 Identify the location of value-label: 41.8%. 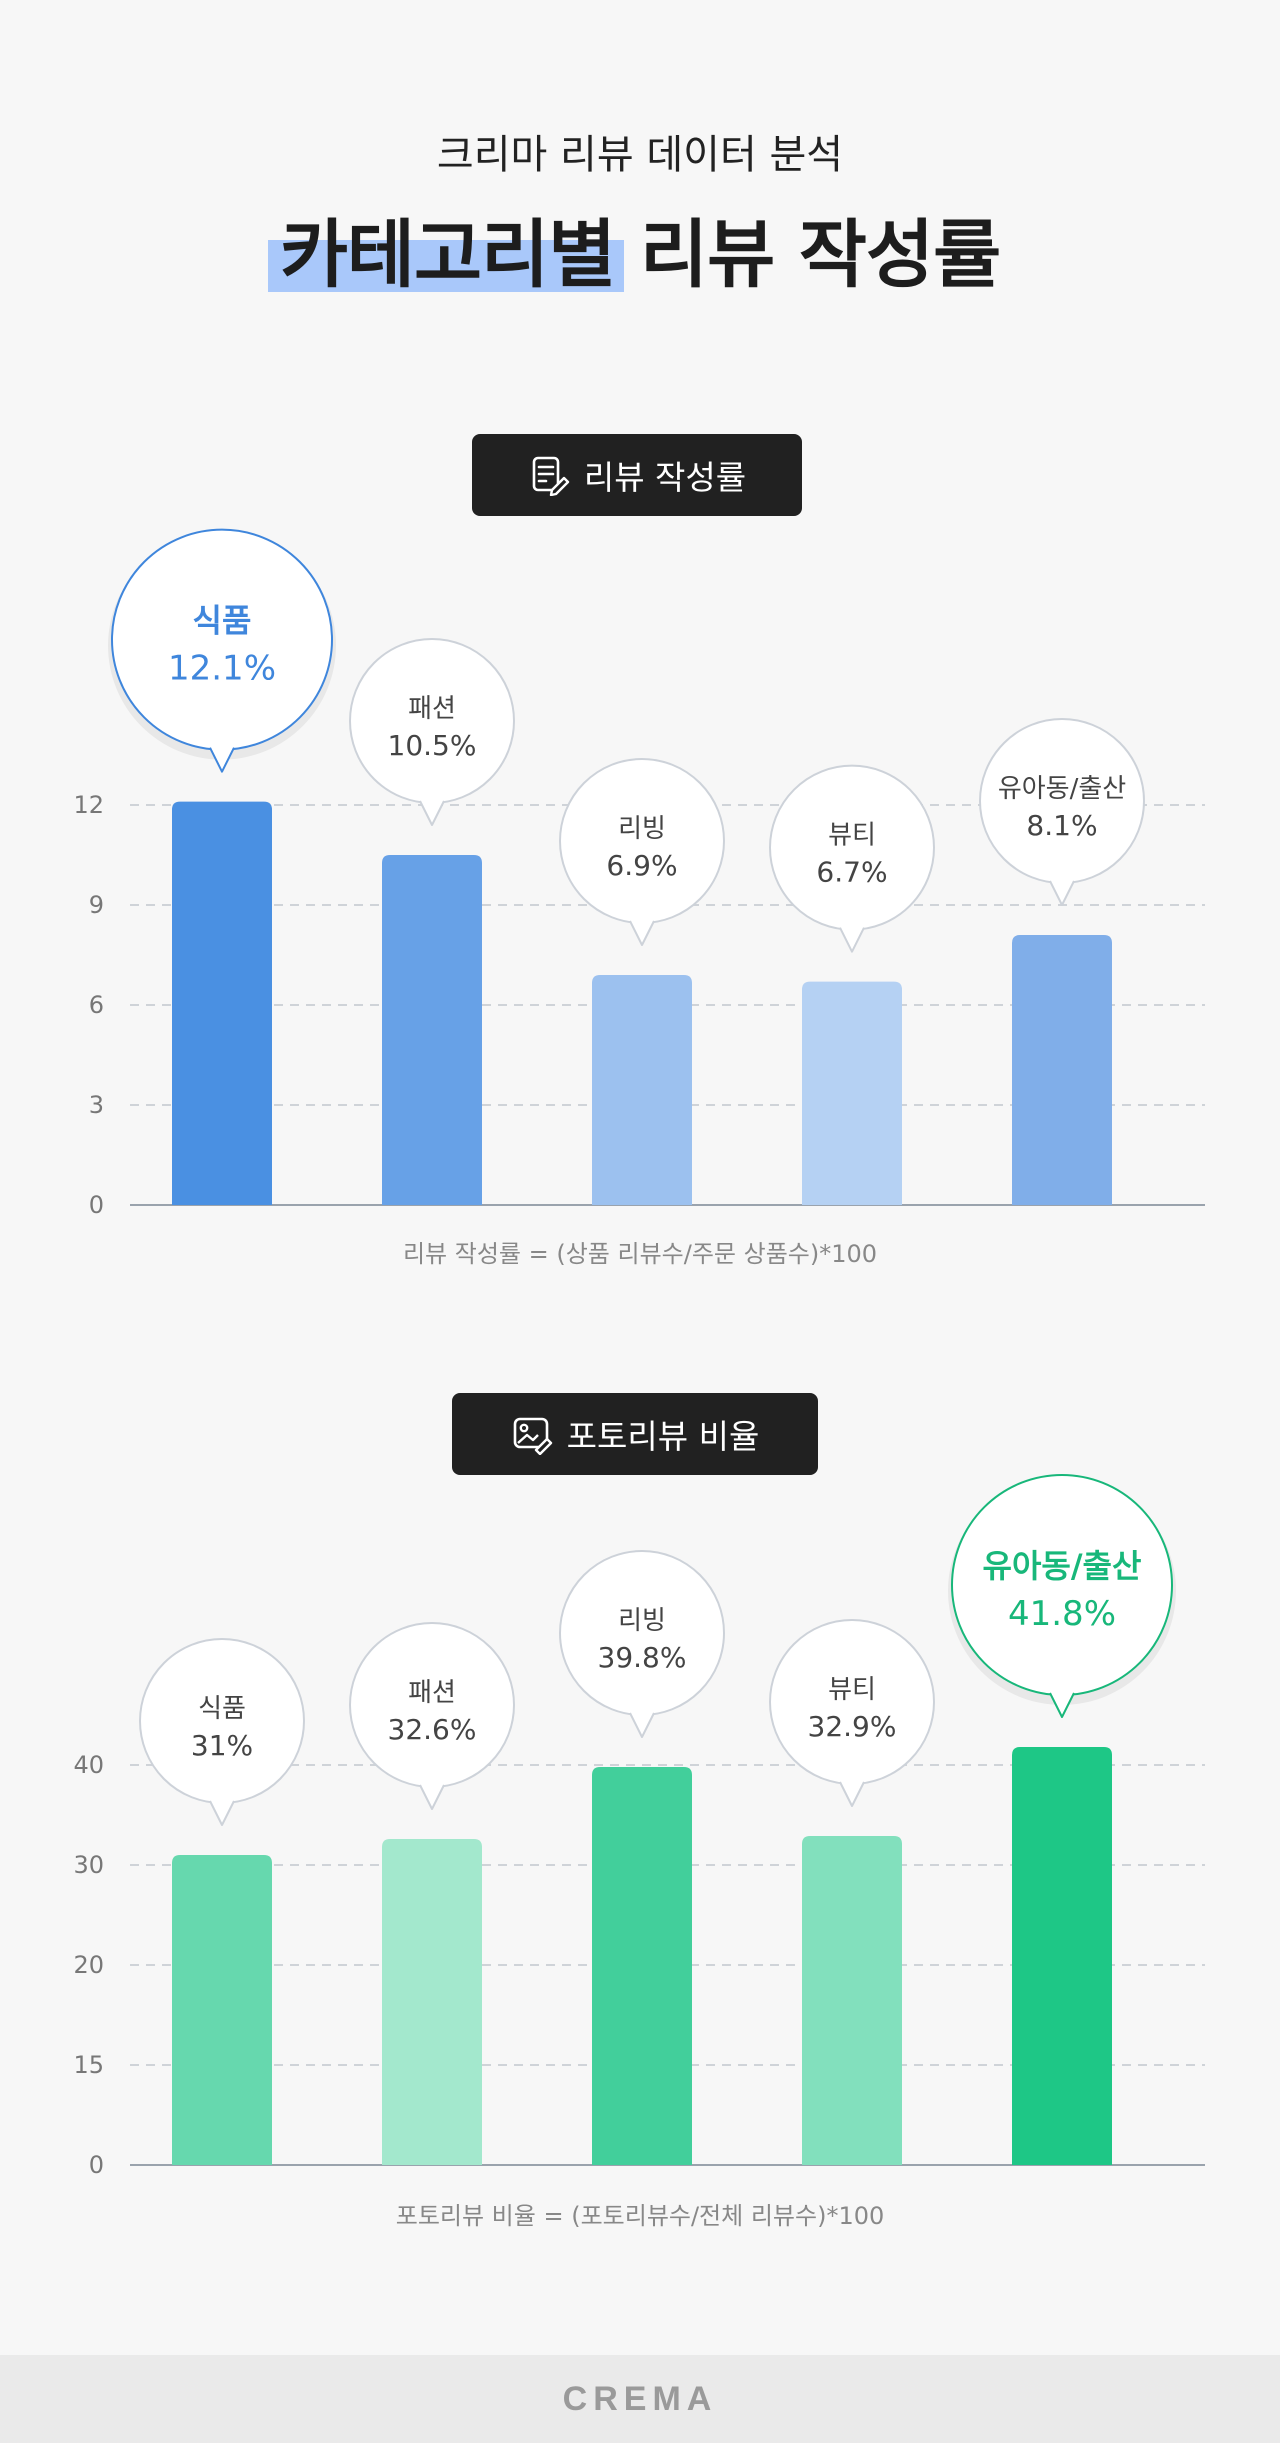
(1062, 1614).